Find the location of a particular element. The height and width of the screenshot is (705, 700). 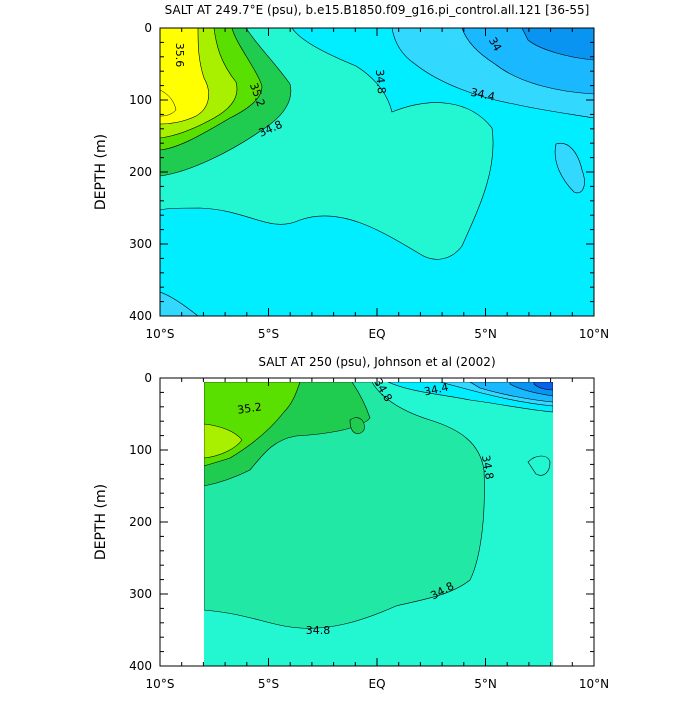

field-bottom-left-patch is located at coordinates (179, 303).